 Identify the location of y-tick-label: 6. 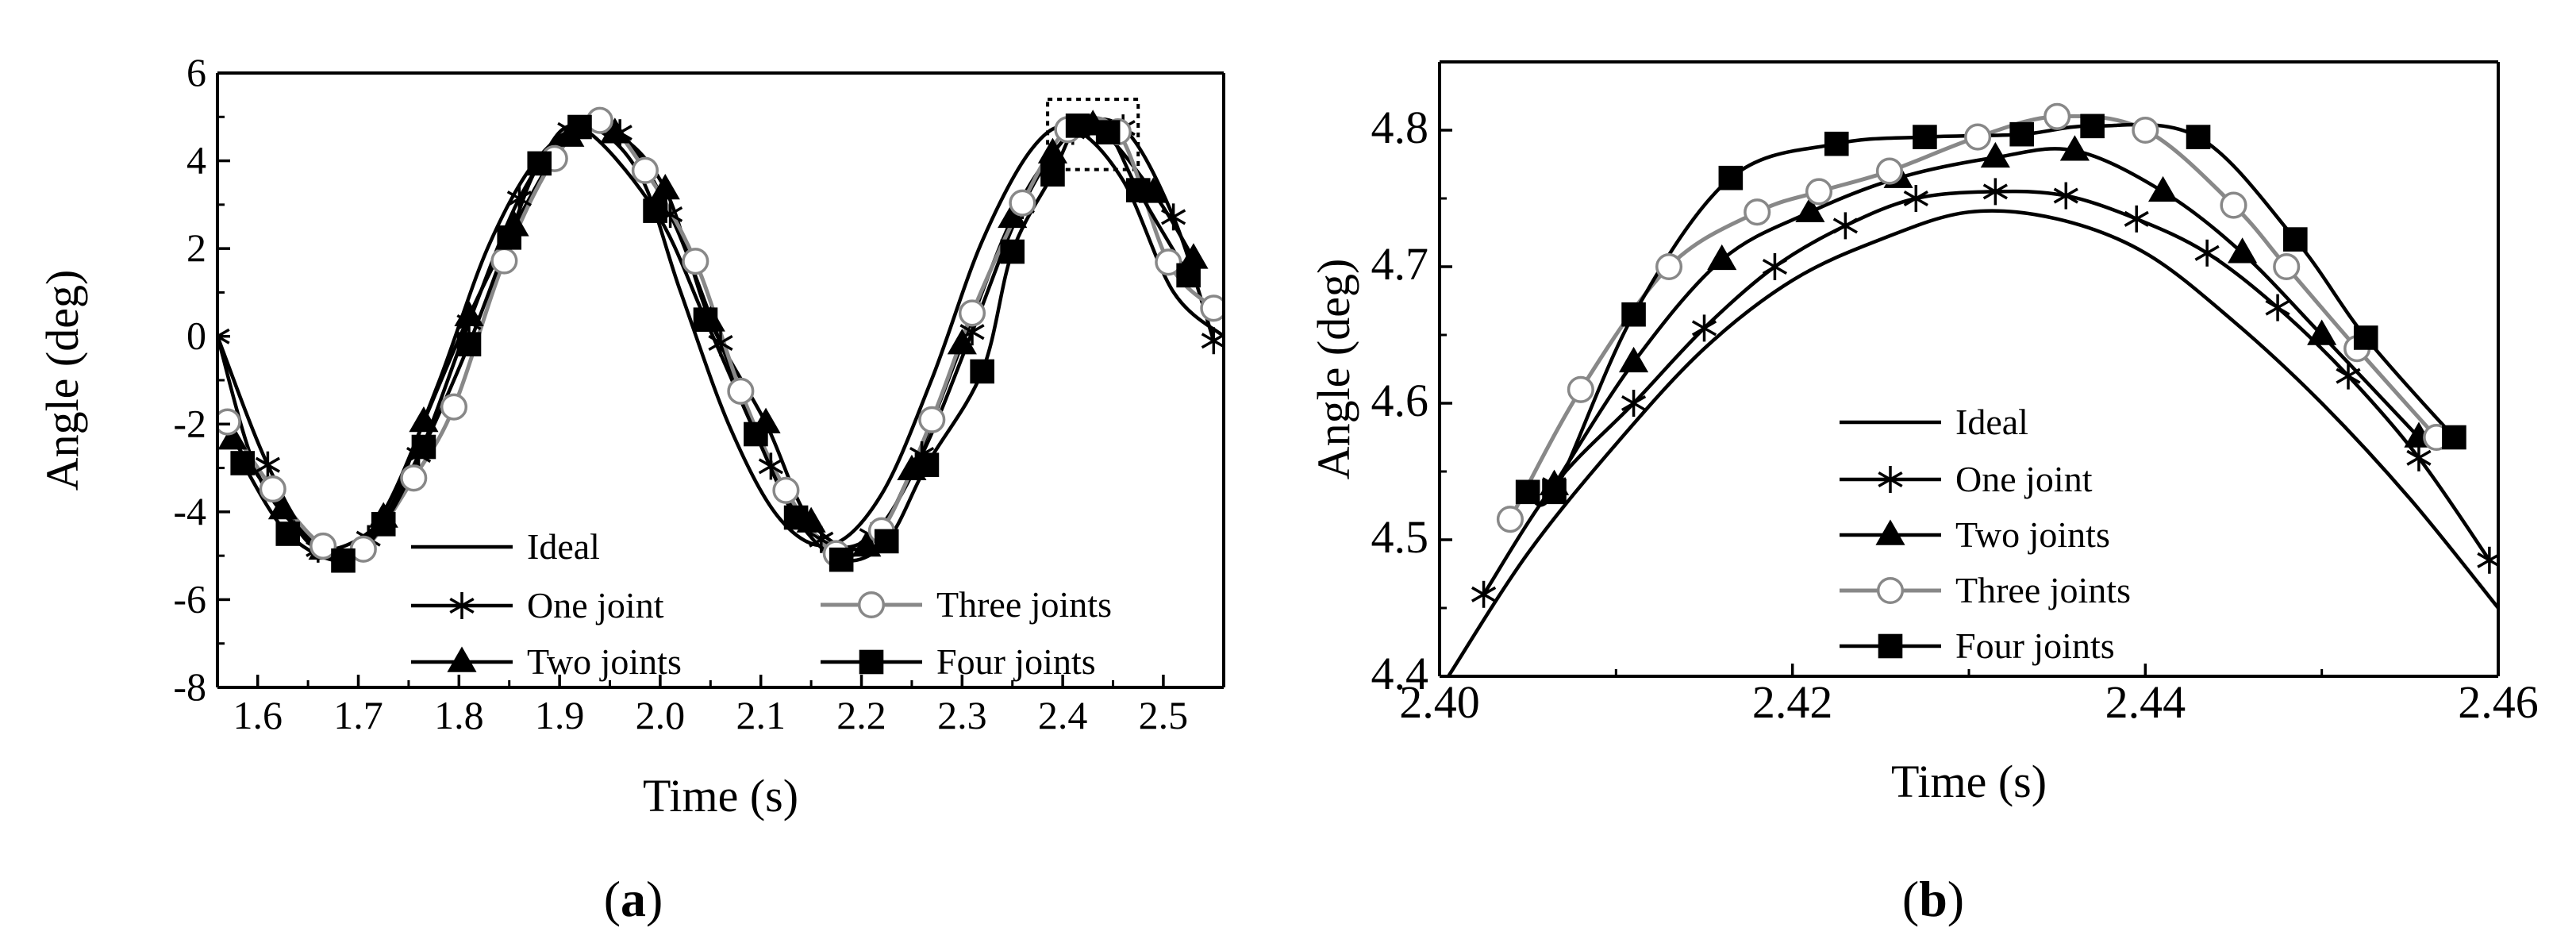
(196, 72).